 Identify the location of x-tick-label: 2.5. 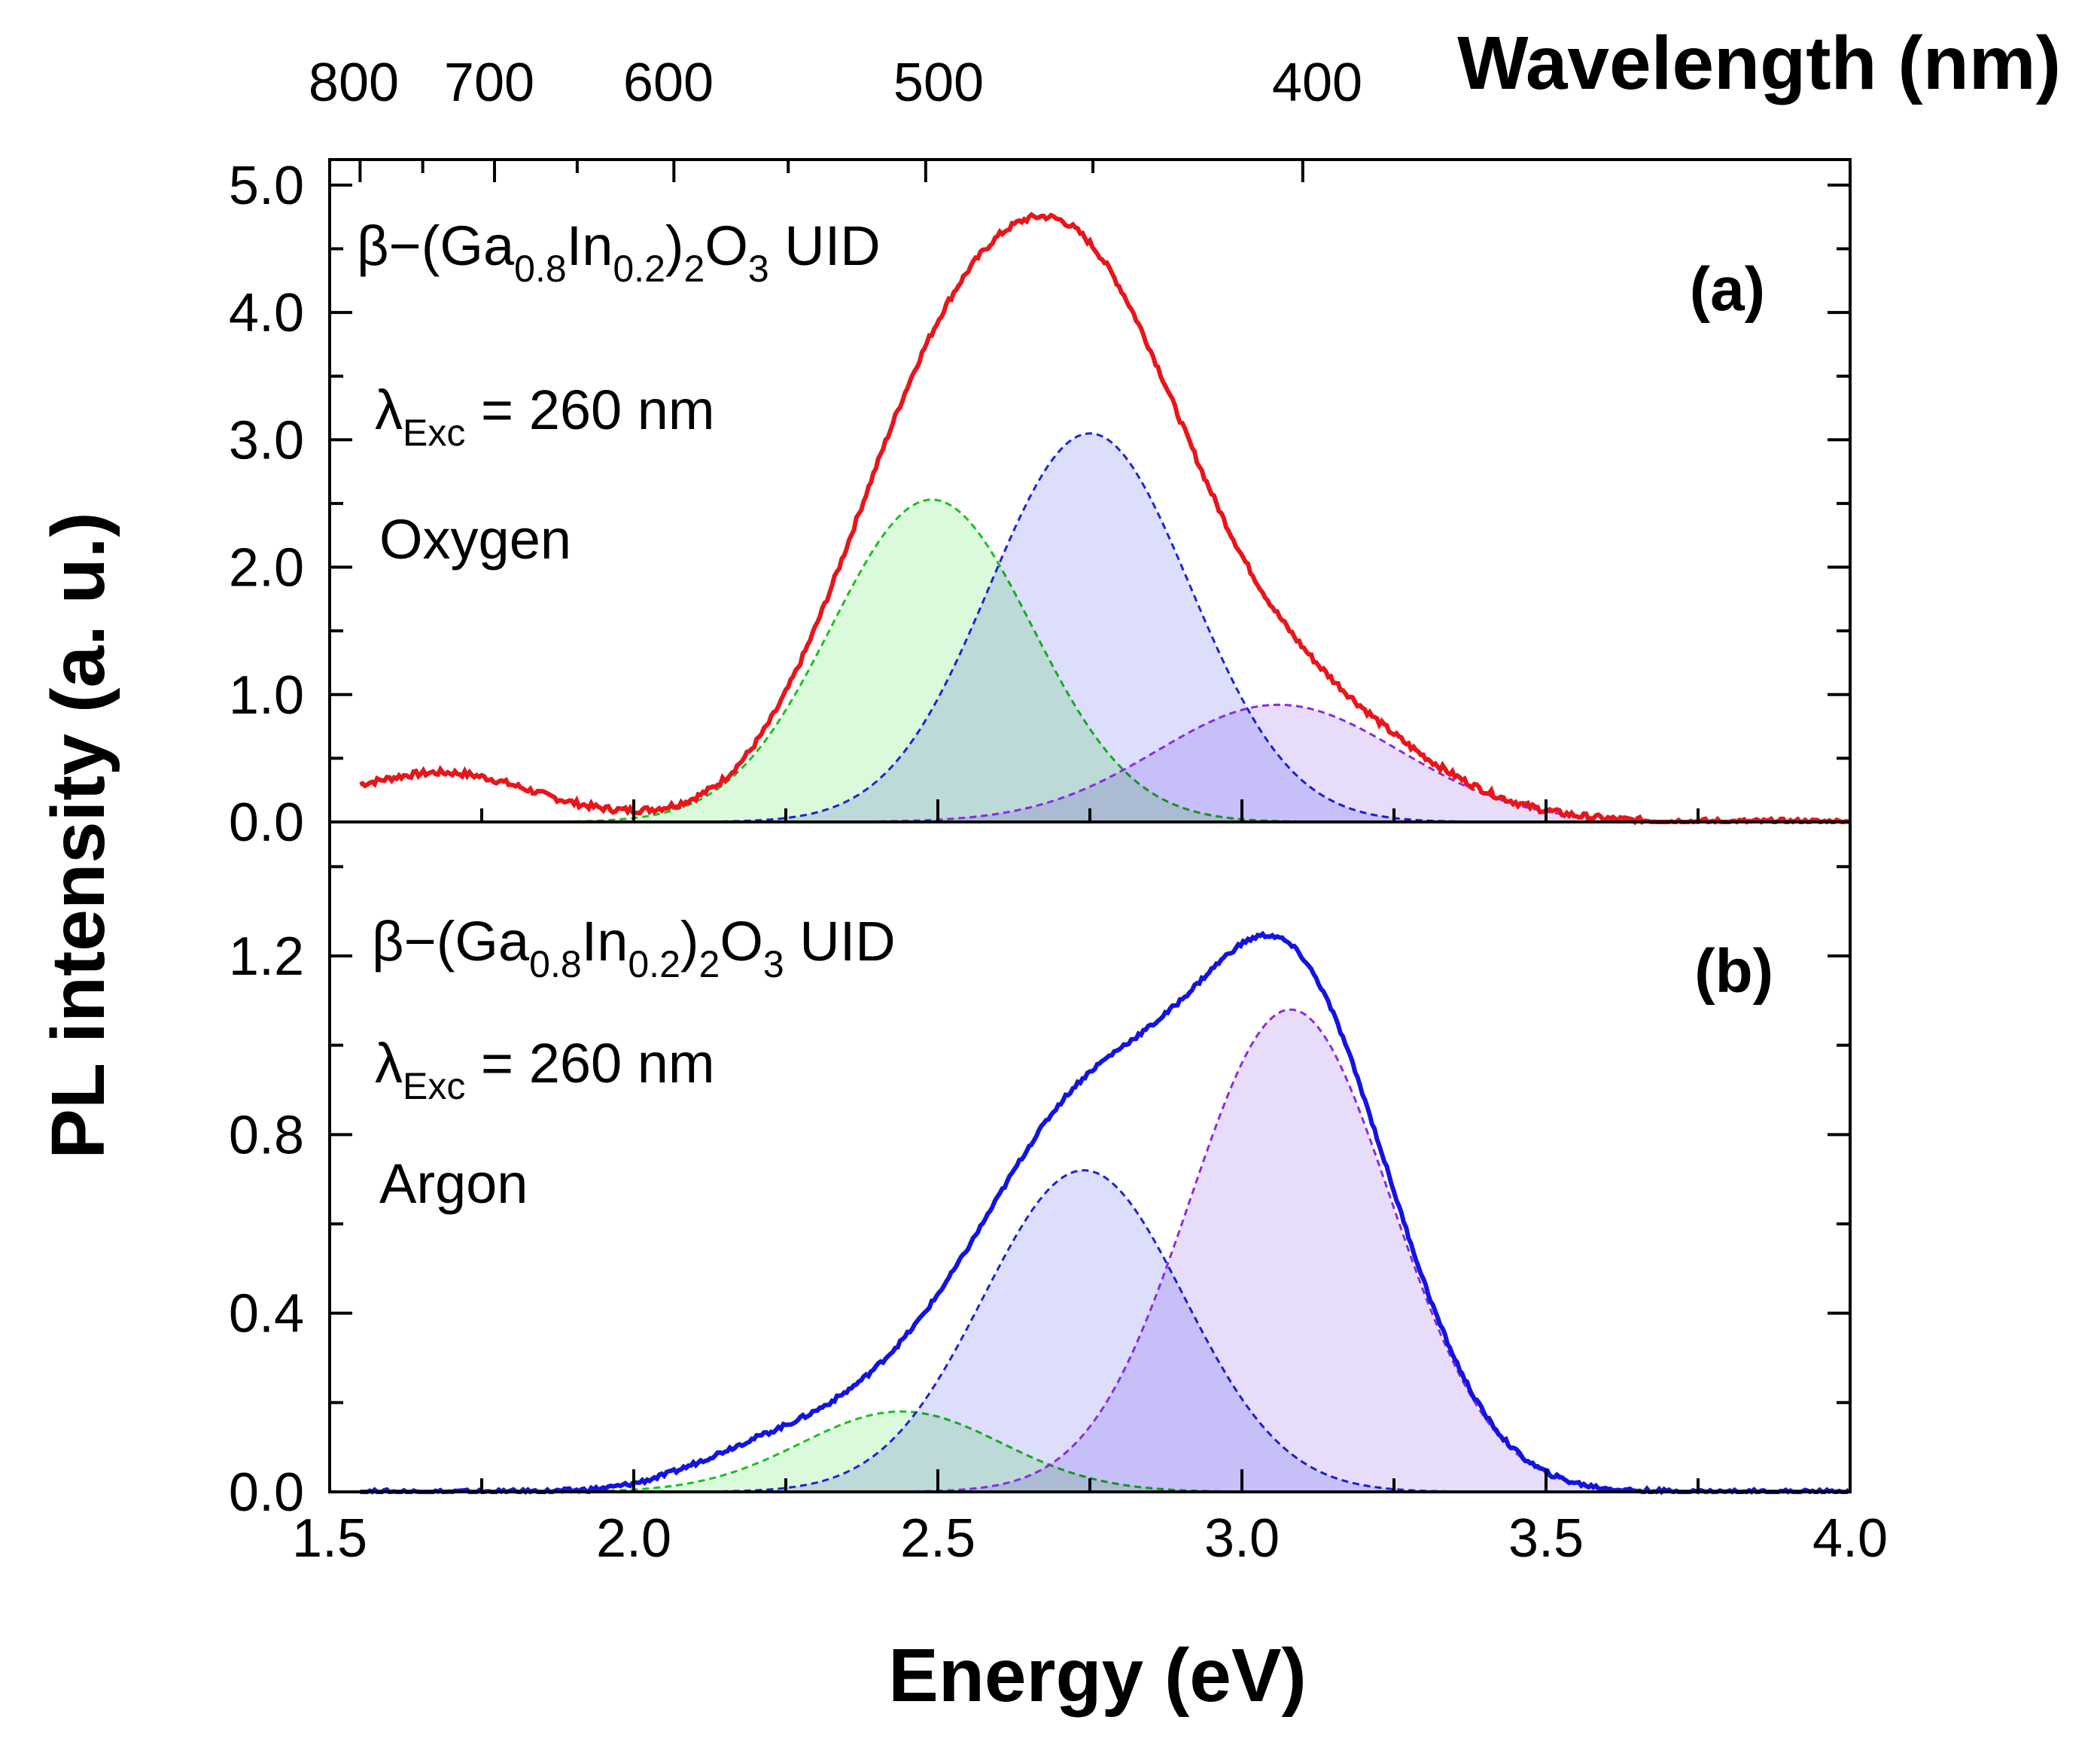
(937, 1538).